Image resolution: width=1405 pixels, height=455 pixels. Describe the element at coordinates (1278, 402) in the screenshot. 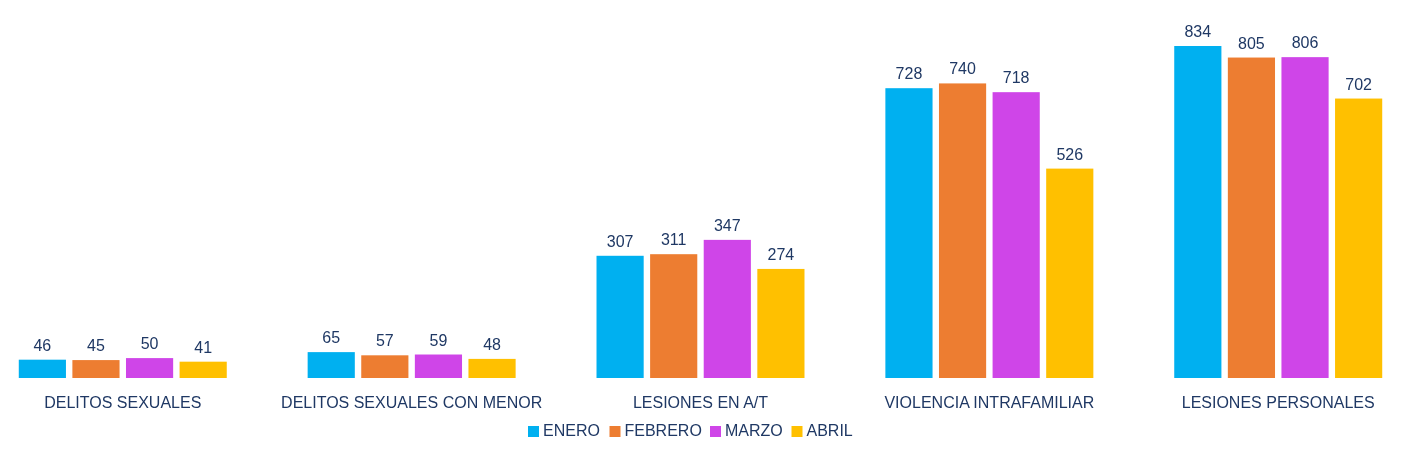

I see `x-tick-label: LESIONES PERSONALES` at that location.